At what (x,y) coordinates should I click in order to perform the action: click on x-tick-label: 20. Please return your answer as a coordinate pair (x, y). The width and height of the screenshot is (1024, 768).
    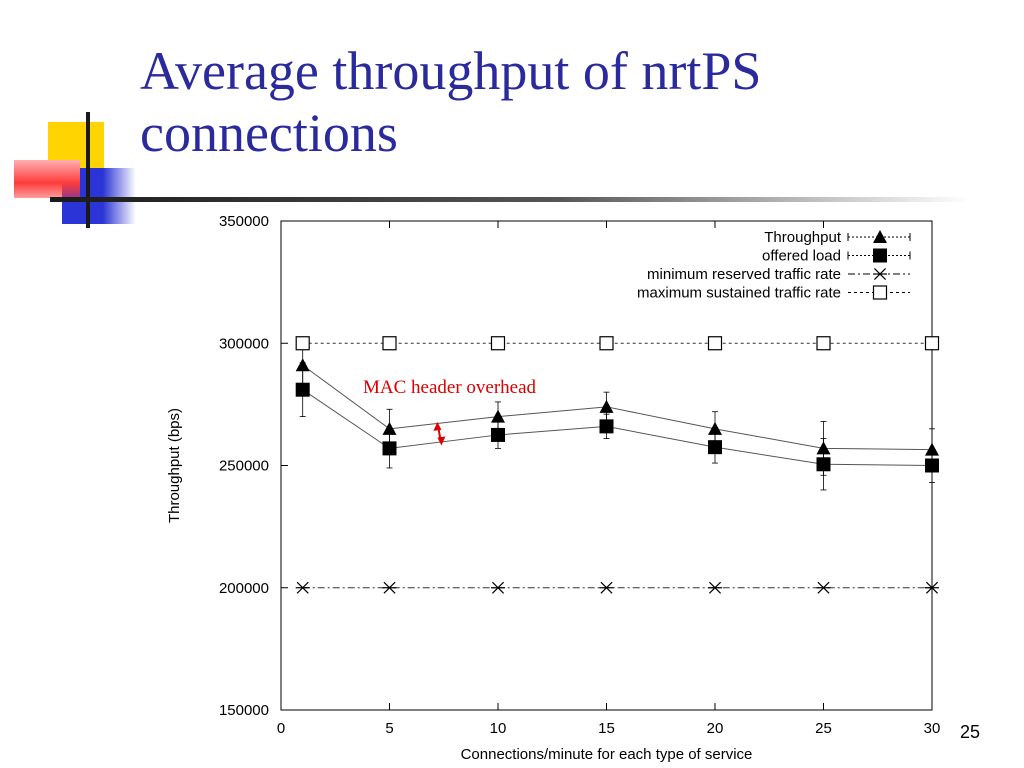
    Looking at the image, I should click on (715, 728).